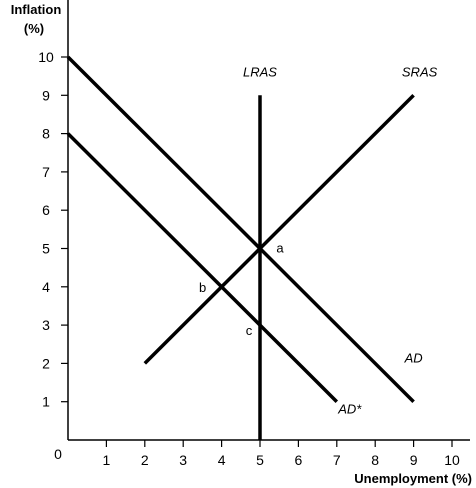  What do you see at coordinates (183, 460) in the screenshot?
I see `x-tick-label-3: 3` at bounding box center [183, 460].